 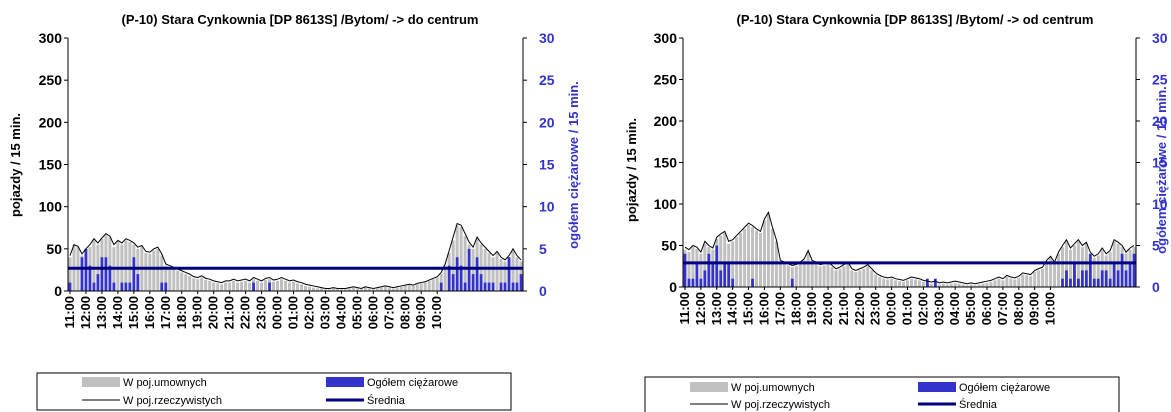 I want to click on y2-tick-label: 25, so click(x=1160, y=80).